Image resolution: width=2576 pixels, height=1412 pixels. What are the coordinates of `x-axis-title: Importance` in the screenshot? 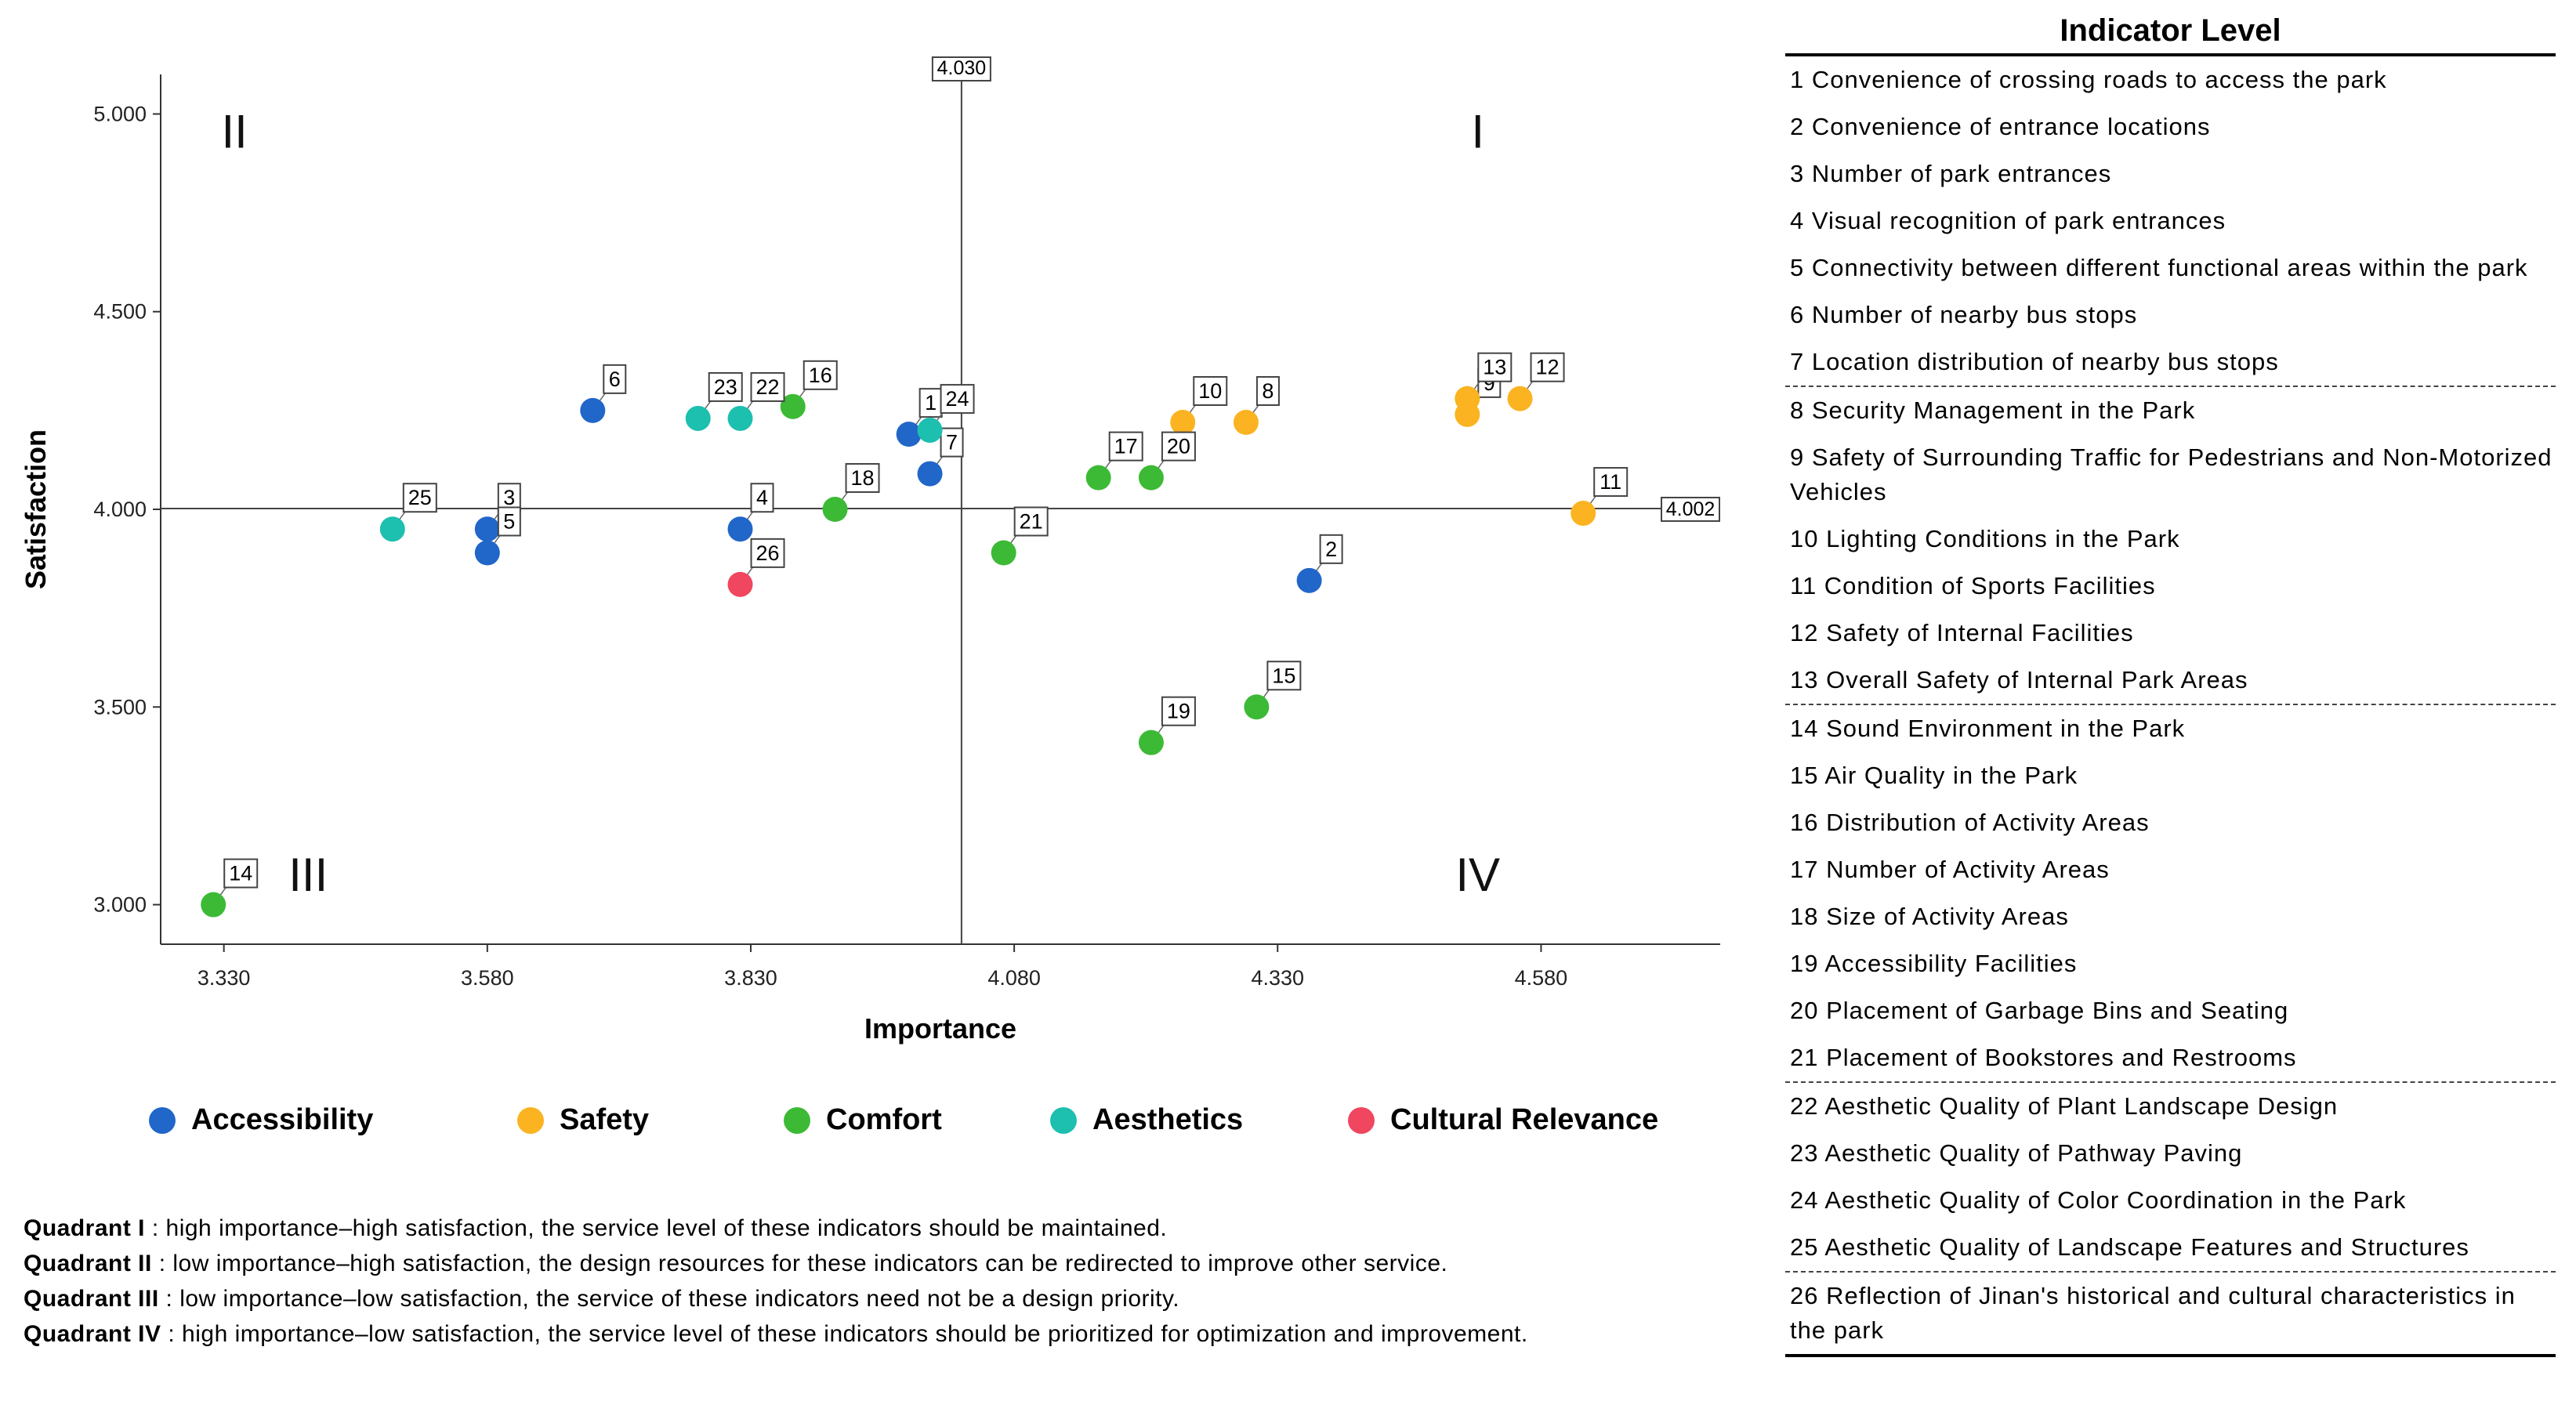 It's located at (940, 1028).